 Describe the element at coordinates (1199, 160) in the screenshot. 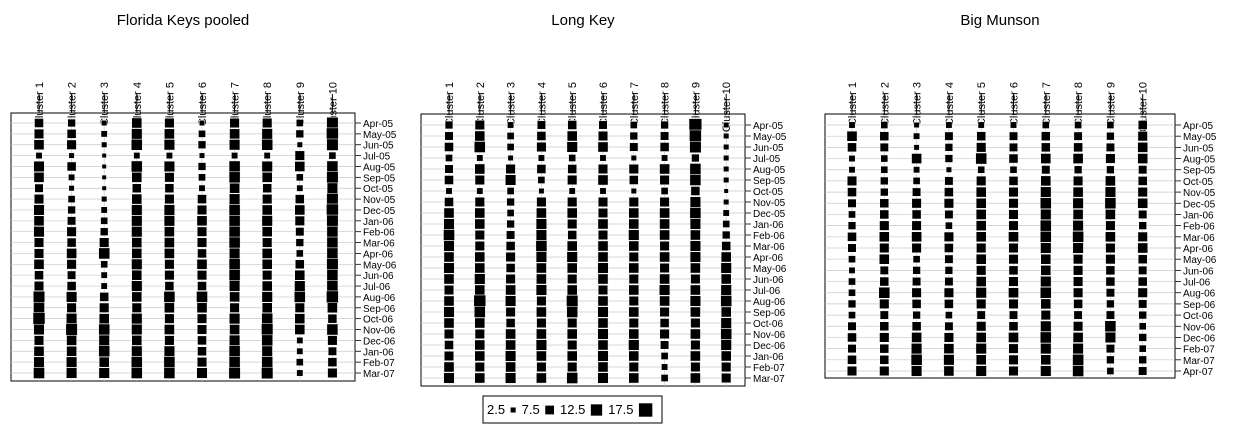

I see `month-label: Aug-05` at that location.